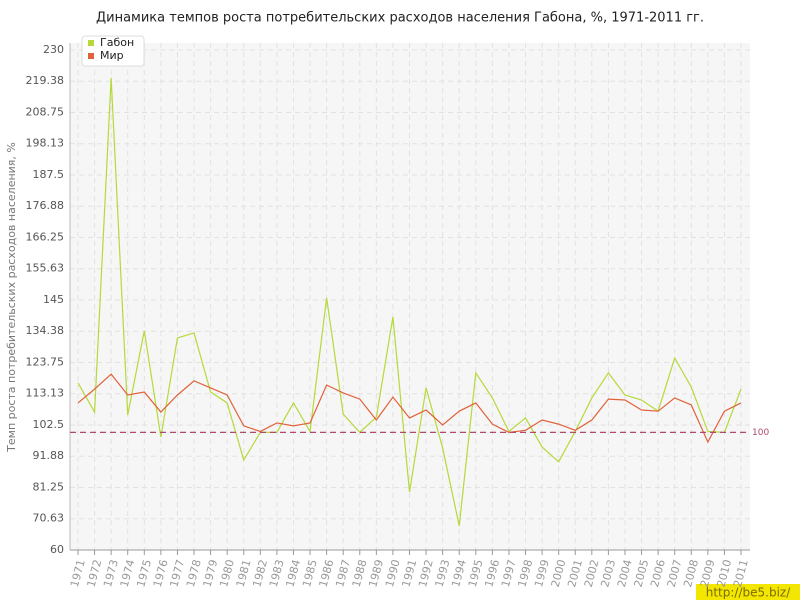 The image size is (800, 600). I want to click on y-tick-label: 219.38, so click(45, 80).